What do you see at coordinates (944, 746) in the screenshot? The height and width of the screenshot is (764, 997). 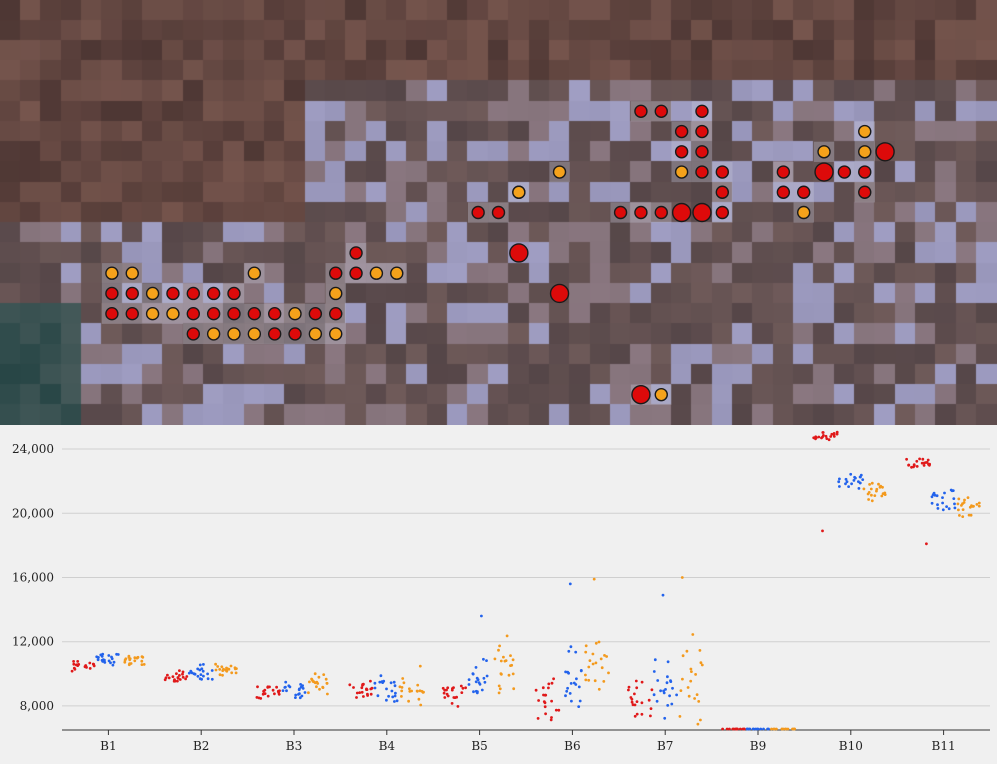 I see `x-tick-label: B11` at bounding box center [944, 746].